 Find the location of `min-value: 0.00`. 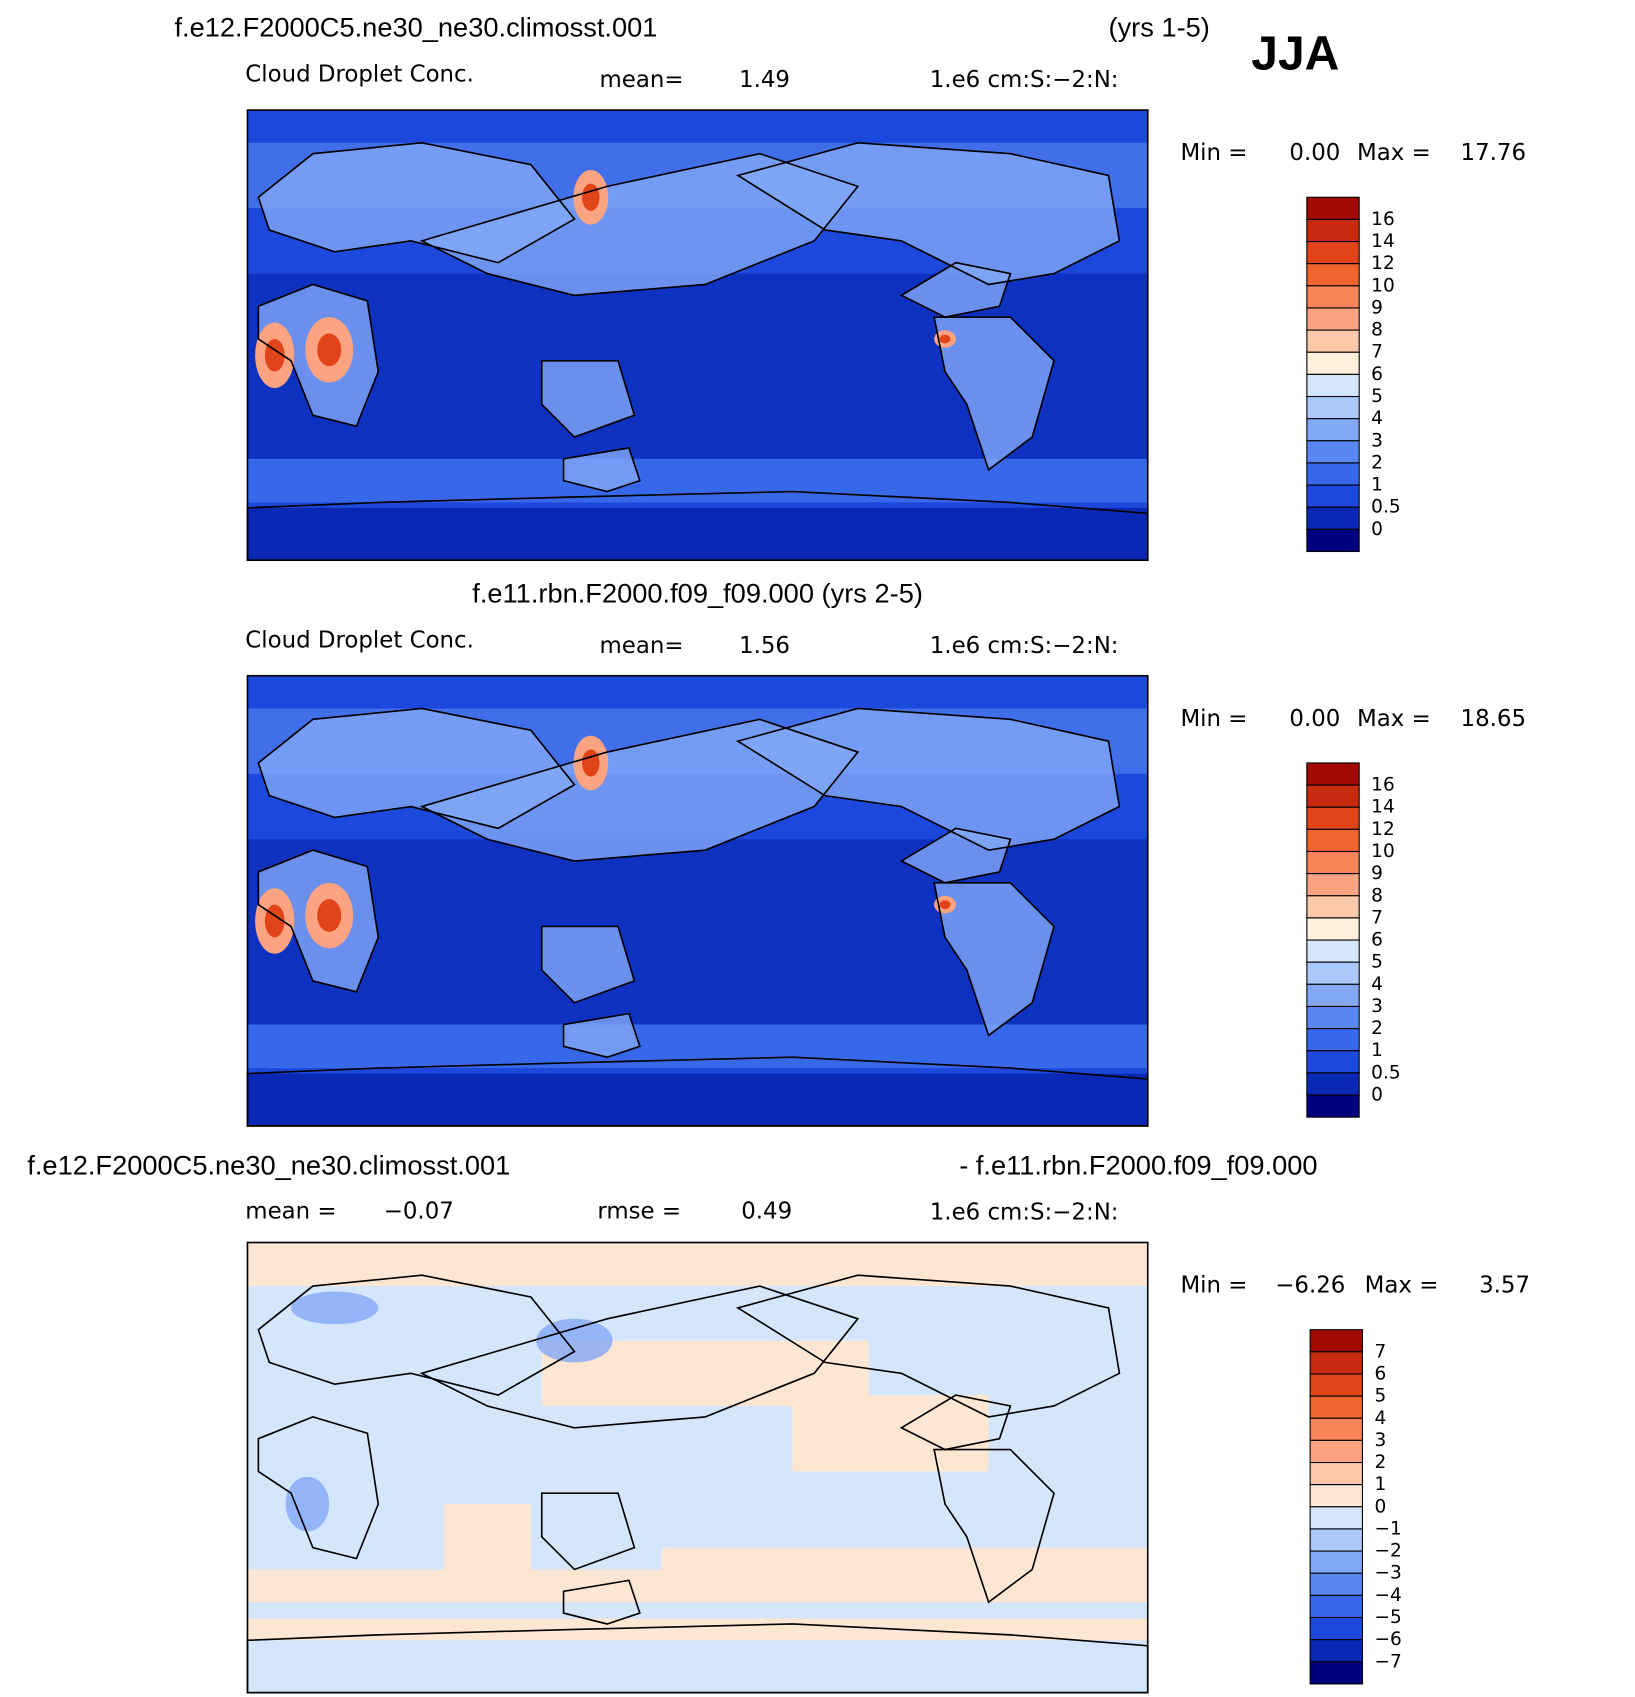

min-value: 0.00 is located at coordinates (1314, 719).